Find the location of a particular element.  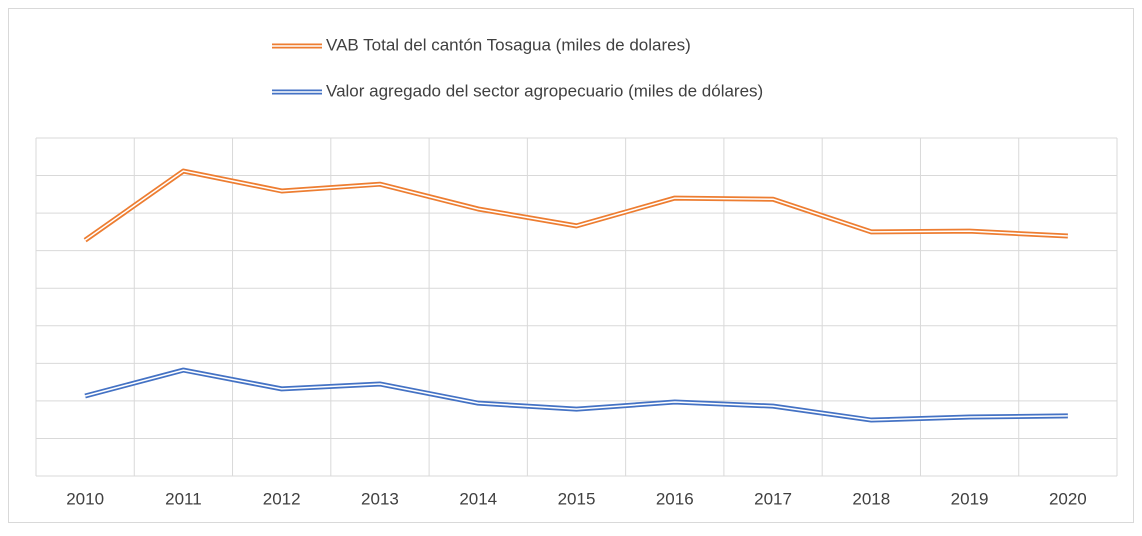

x-tick-label: 2016 is located at coordinates (675, 498).